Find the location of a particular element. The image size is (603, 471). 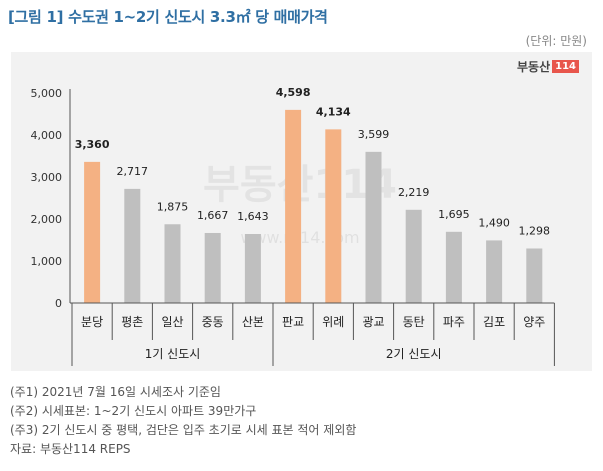

x-category-label: 파주 is located at coordinates (454, 322).